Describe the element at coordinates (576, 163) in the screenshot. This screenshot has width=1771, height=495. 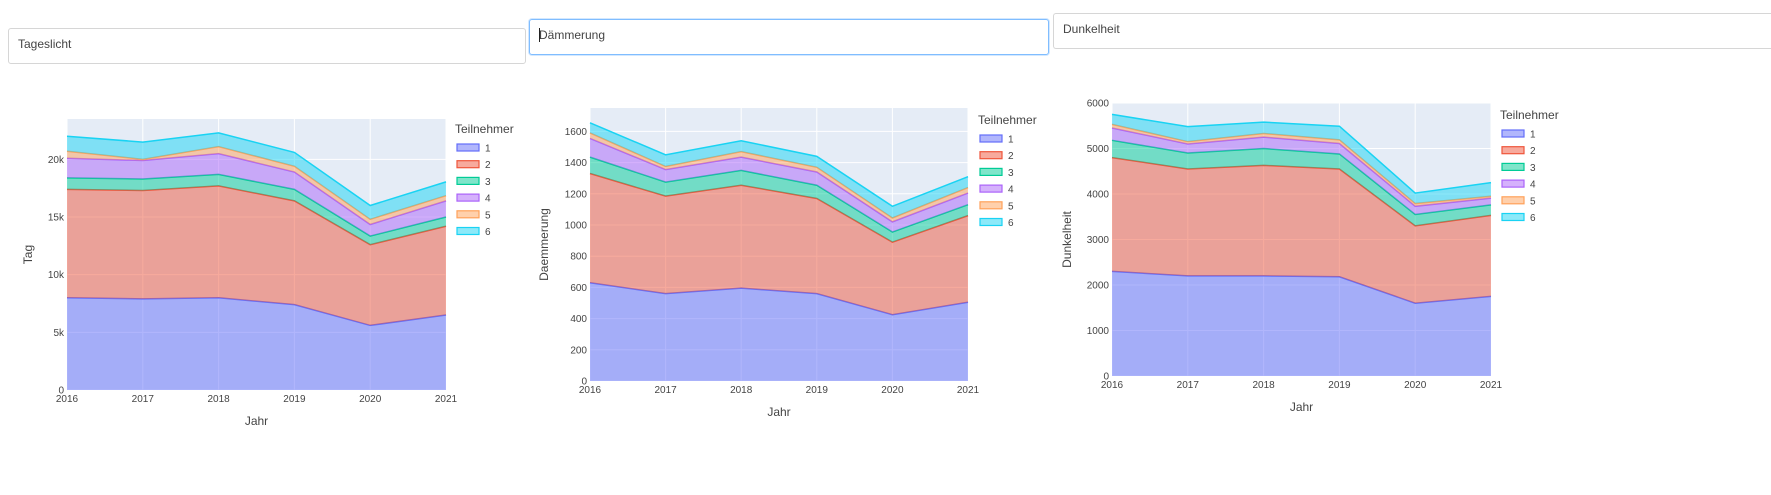
I see `y-tick-label: 1400` at that location.